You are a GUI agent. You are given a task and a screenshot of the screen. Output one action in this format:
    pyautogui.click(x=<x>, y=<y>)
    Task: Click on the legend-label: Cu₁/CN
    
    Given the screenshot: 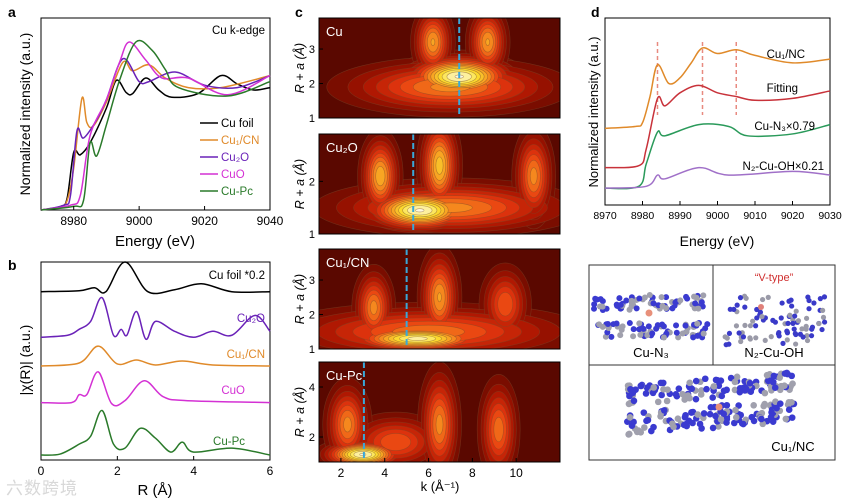 What is the action you would take?
    pyautogui.click(x=240, y=141)
    